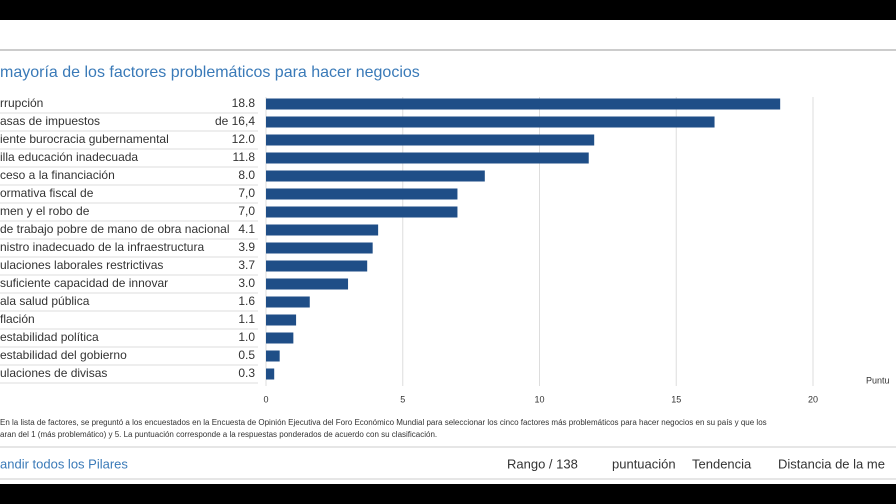 This screenshot has width=896, height=504. Describe the element at coordinates (244, 157) in the screenshot. I see `value-label: 11.8` at that location.